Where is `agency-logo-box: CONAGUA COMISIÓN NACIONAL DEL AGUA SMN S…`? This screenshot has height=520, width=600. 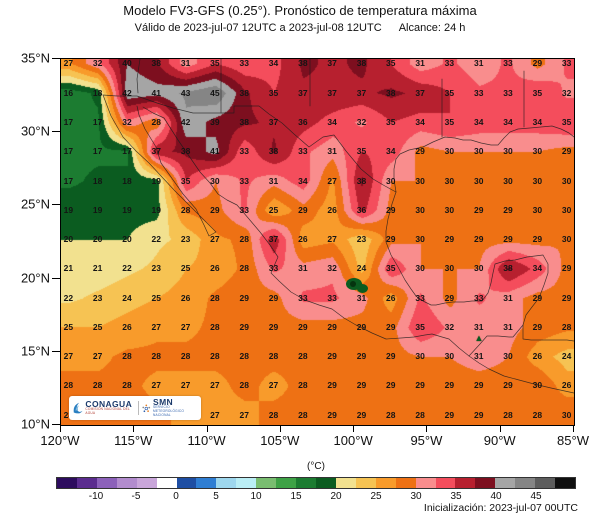 agency-logo-box: CONAGUA COMISIÓN NACIONAL DEL AGUA SMN S… is located at coordinates (135, 408).